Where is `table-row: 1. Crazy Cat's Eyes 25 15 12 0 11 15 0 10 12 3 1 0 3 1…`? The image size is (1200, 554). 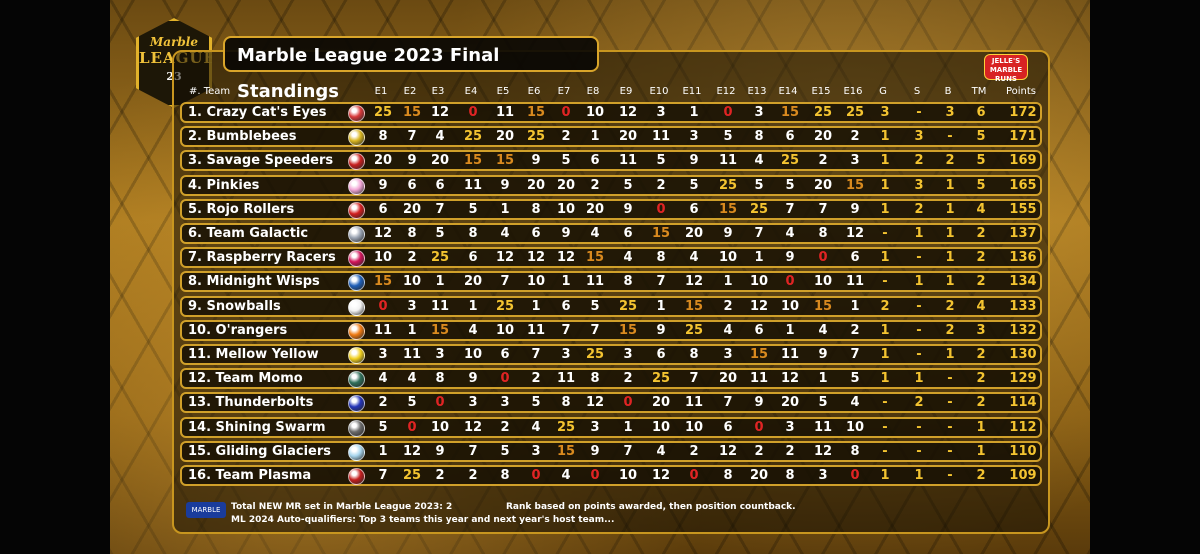
table-row: 1. Crazy Cat's Eyes 25 15 12 0 11 15 0 10 12 3 1 0 3 1… is located at coordinates (611, 112).